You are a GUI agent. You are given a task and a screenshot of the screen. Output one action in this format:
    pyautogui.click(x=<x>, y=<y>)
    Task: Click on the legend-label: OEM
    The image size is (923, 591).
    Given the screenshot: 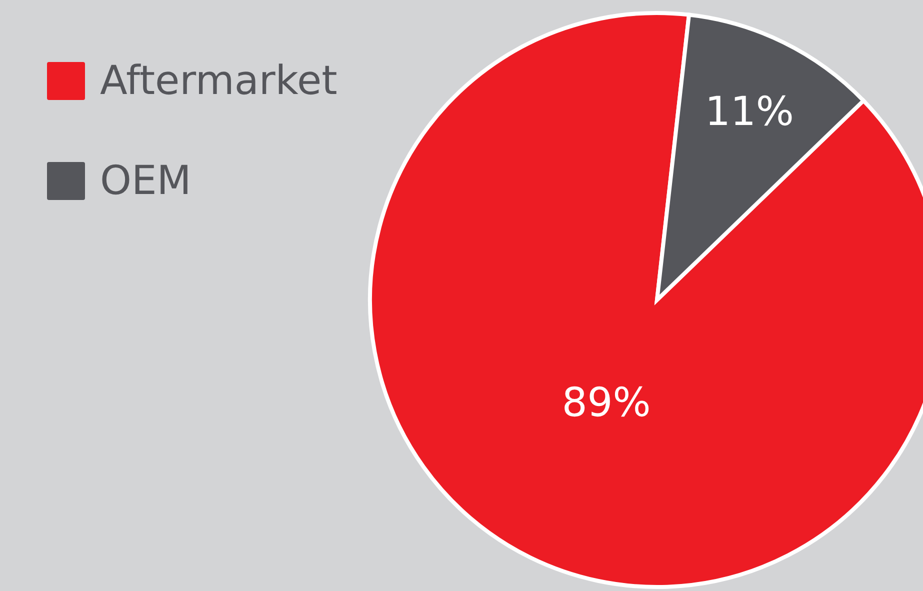 What is the action you would take?
    pyautogui.click(x=146, y=181)
    